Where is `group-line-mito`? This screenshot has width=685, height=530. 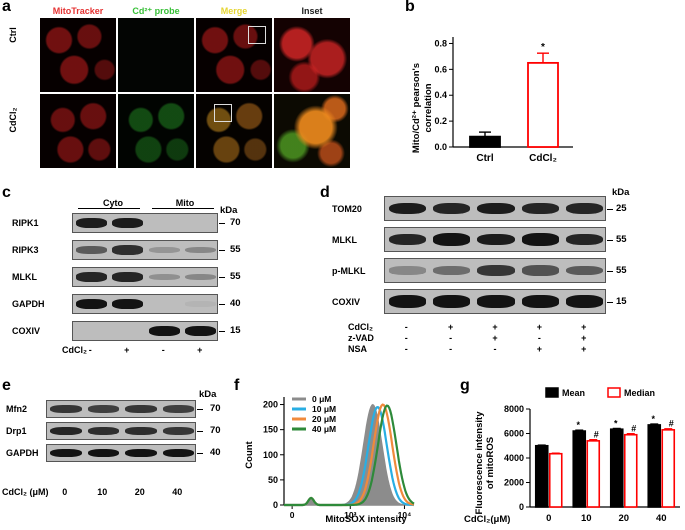
group-line-mito is located at coordinates (183, 208).